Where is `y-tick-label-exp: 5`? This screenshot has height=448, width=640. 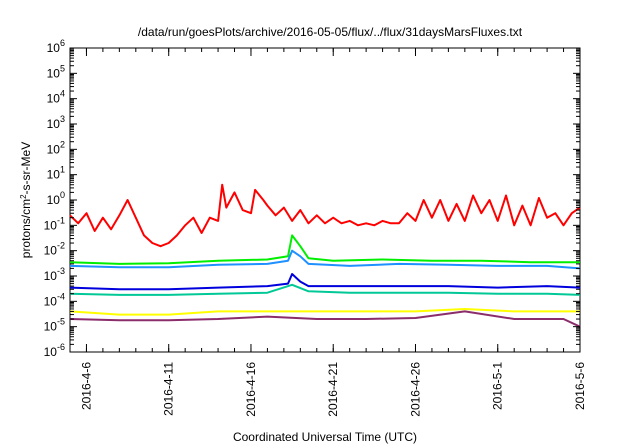 y-tick-label-exp: 5 is located at coordinates (62, 68).